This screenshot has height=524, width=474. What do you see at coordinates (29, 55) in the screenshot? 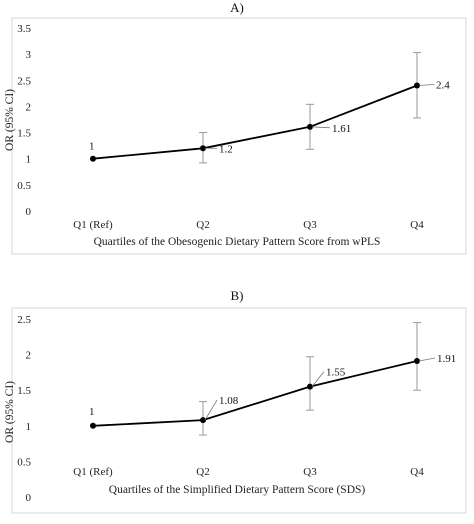
I see `y-tick-label: 3` at bounding box center [29, 55].